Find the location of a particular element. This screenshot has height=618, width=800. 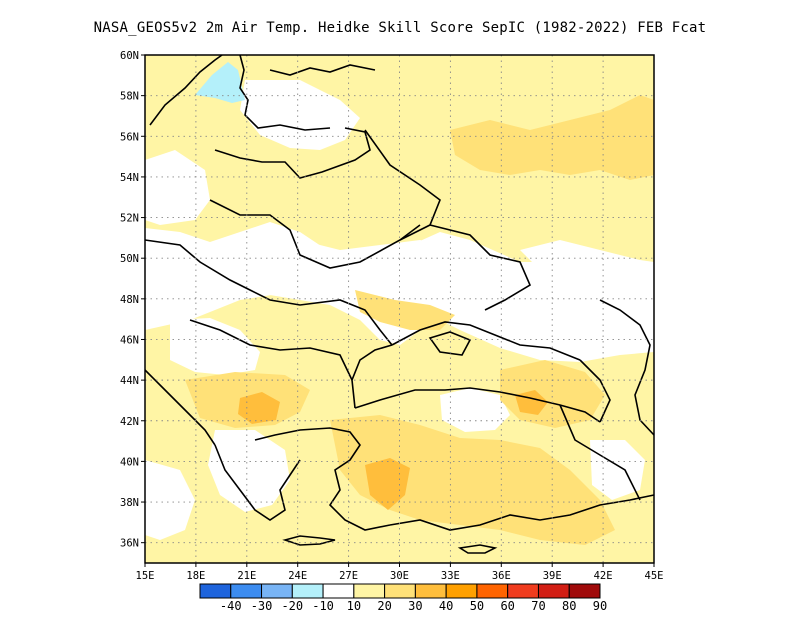

colorbar-label: 40 is located at coordinates (446, 606).